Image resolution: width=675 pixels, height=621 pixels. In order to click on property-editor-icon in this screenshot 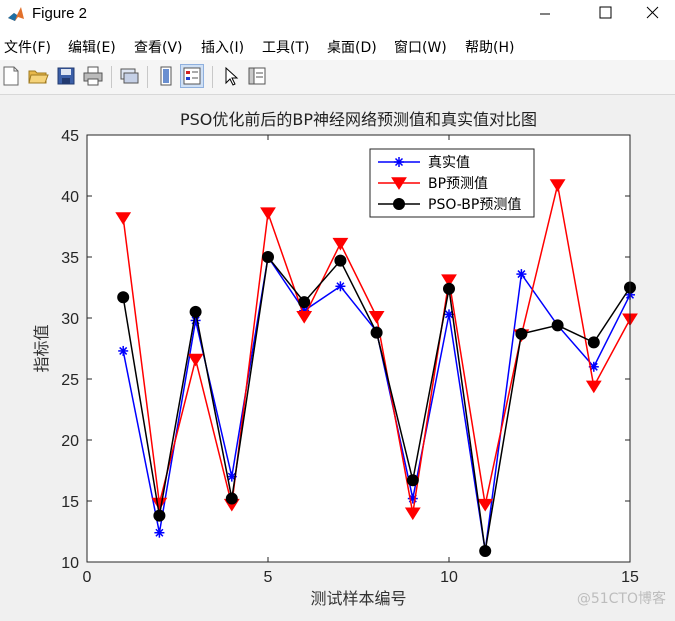, I will do `click(257, 76)`.